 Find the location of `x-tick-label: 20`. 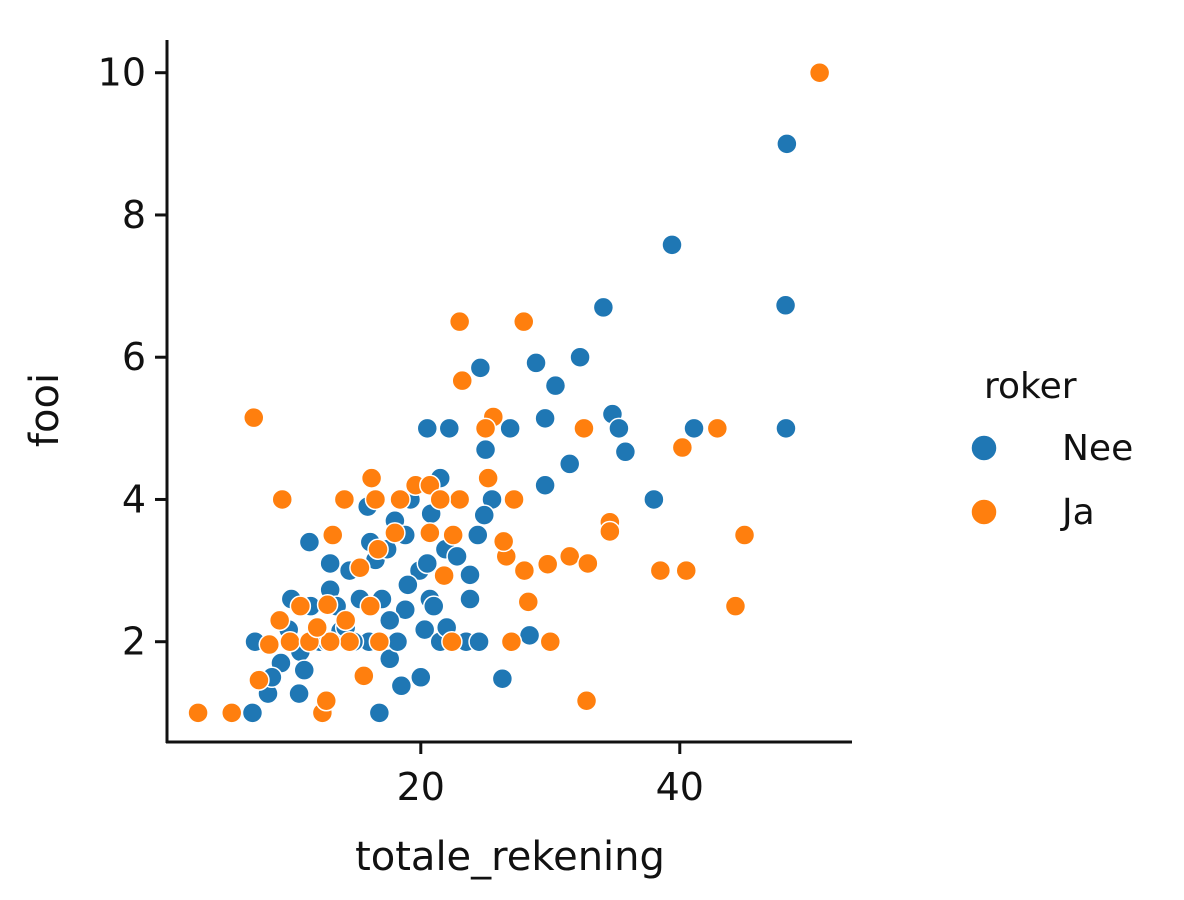

x-tick-label: 20 is located at coordinates (421, 787).